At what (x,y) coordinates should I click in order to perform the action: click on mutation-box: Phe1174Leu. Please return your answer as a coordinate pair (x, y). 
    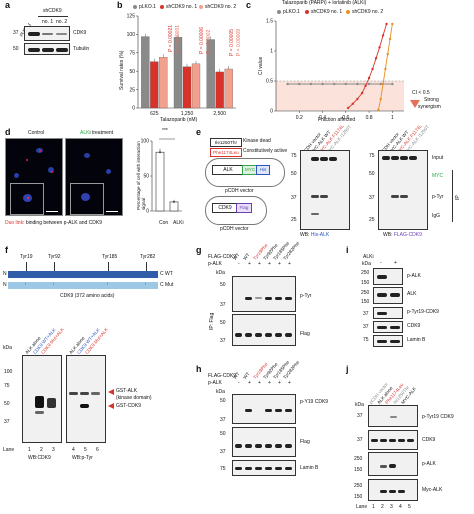
    Looking at the image, I should click on (226, 152).